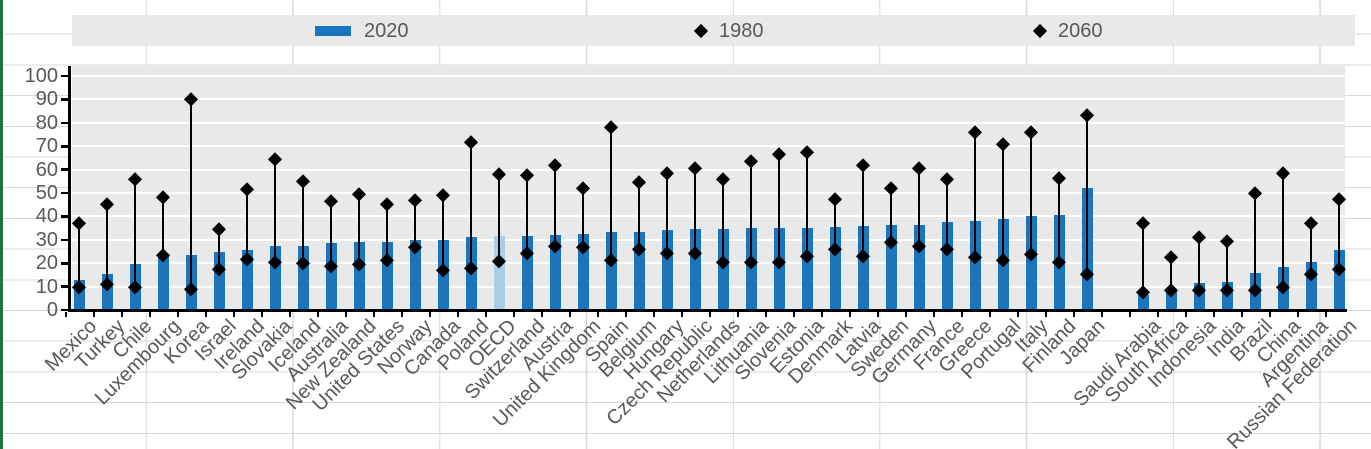 The width and height of the screenshot is (1371, 449). Describe the element at coordinates (359, 229) in the screenshot. I see `range-line-new-zealand` at that location.